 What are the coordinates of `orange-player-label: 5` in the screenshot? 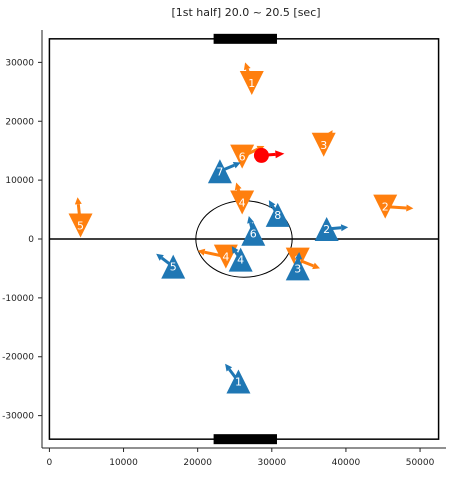 It's located at (80, 225).